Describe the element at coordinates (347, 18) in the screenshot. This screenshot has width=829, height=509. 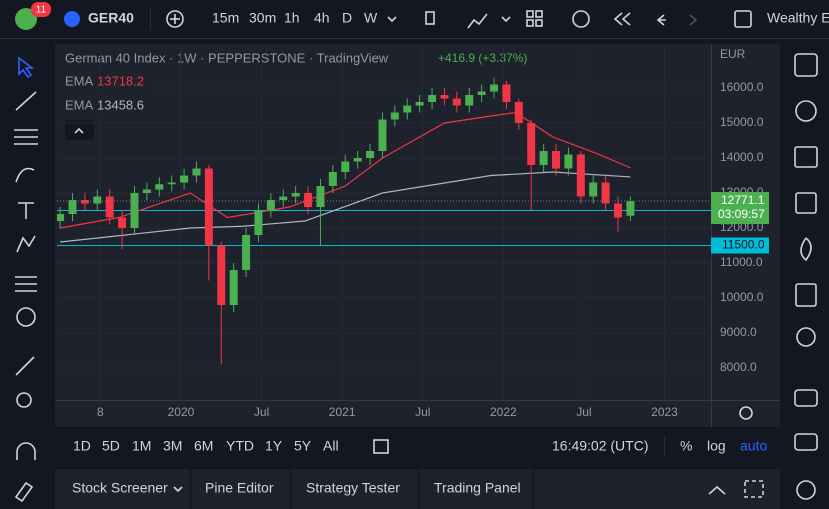
I see `interval-button: D` at that location.